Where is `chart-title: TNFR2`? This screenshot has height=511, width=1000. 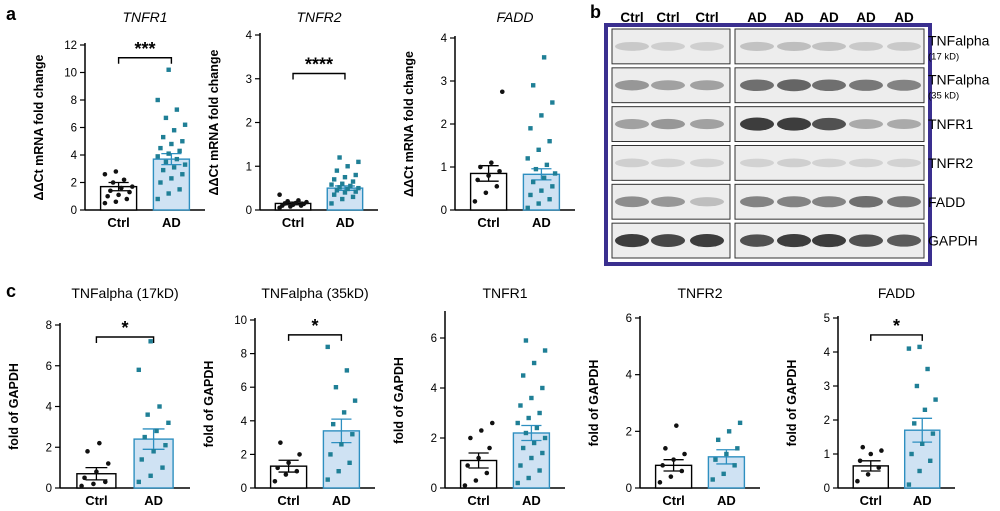 chart-title: TNFR2 is located at coordinates (699, 293).